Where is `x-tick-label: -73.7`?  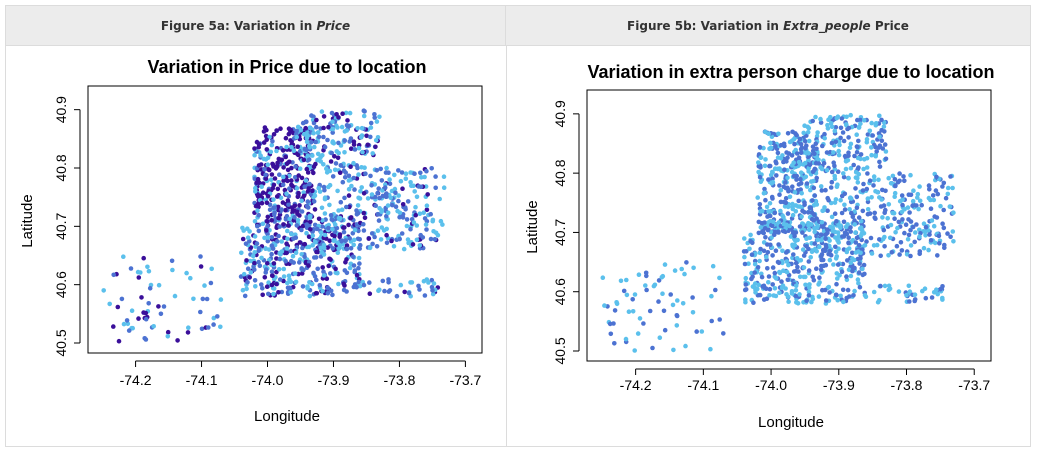
x-tick-label: -73.7 is located at coordinates (465, 380).